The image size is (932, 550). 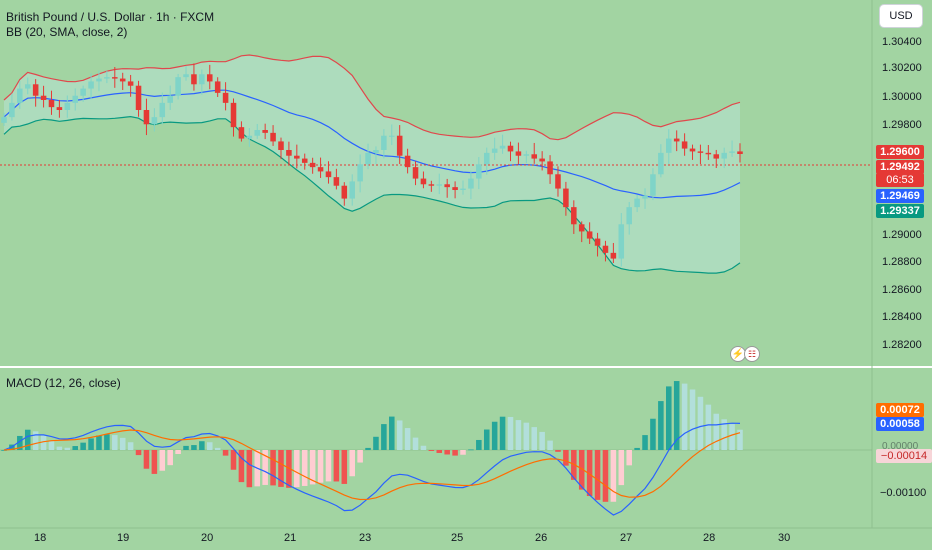 I want to click on us-flag-icon: ☷, so click(x=752, y=354).